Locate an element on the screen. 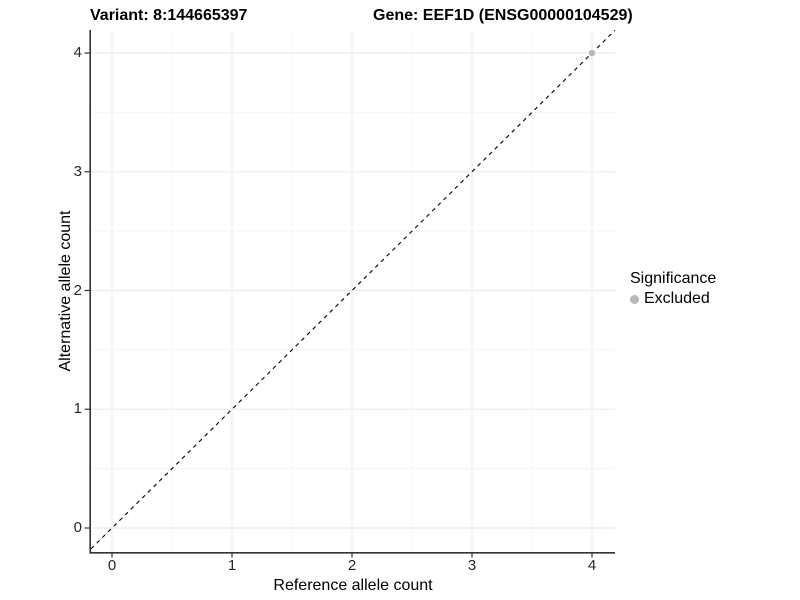 This screenshot has height=600, width=800. y-tick-label: 1 is located at coordinates (77, 409).